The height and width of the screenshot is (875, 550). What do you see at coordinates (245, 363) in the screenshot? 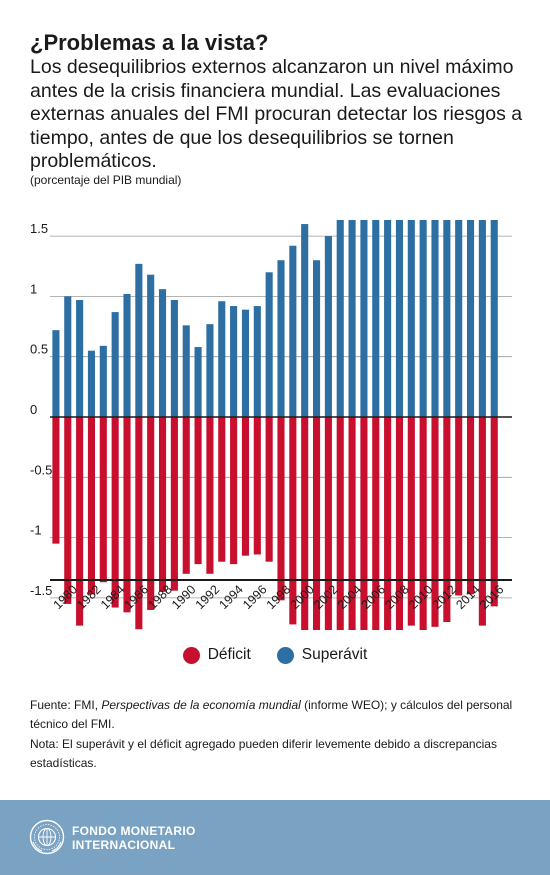
I see `superavit-bar-1995` at bounding box center [245, 363].